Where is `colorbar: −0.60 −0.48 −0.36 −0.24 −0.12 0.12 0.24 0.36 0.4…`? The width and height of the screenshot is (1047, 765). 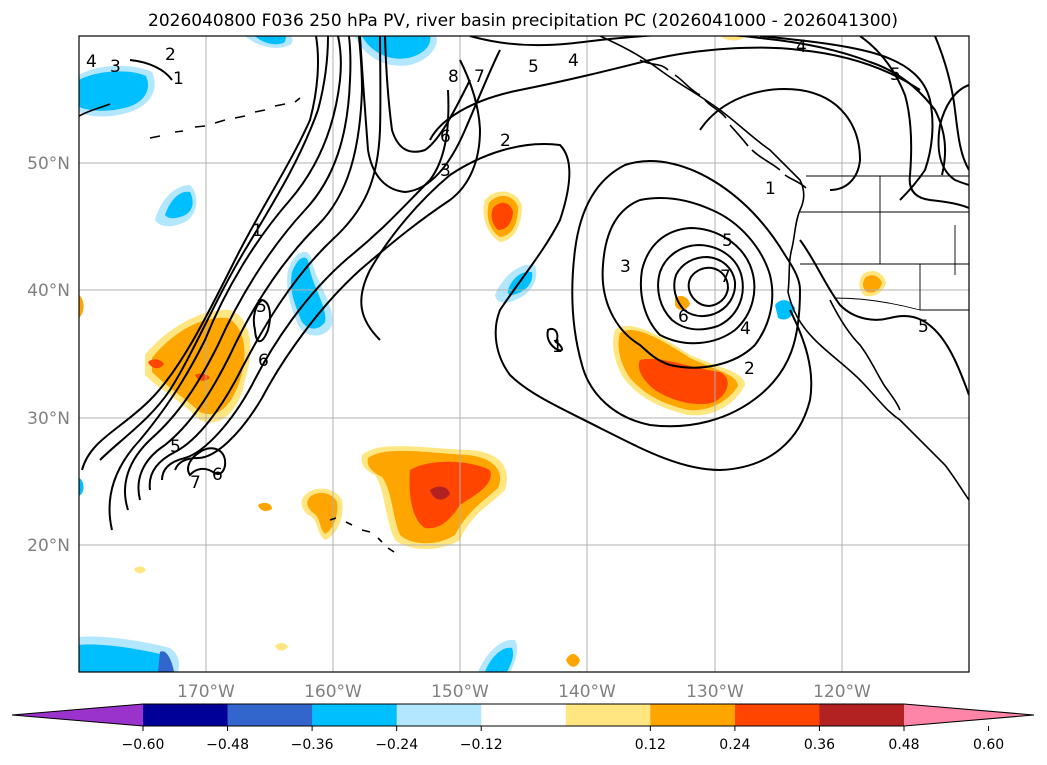 colorbar: −0.60 −0.48 −0.36 −0.24 −0.12 0.12 0.24 0.36 0.4… is located at coordinates (523, 728).